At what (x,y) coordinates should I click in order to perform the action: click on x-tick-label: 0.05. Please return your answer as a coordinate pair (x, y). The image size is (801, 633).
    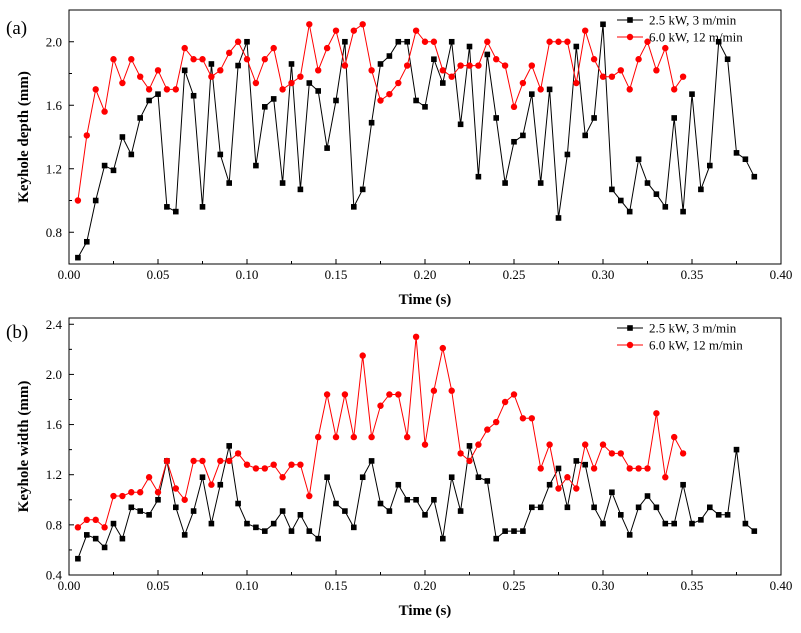
    Looking at the image, I should click on (158, 585).